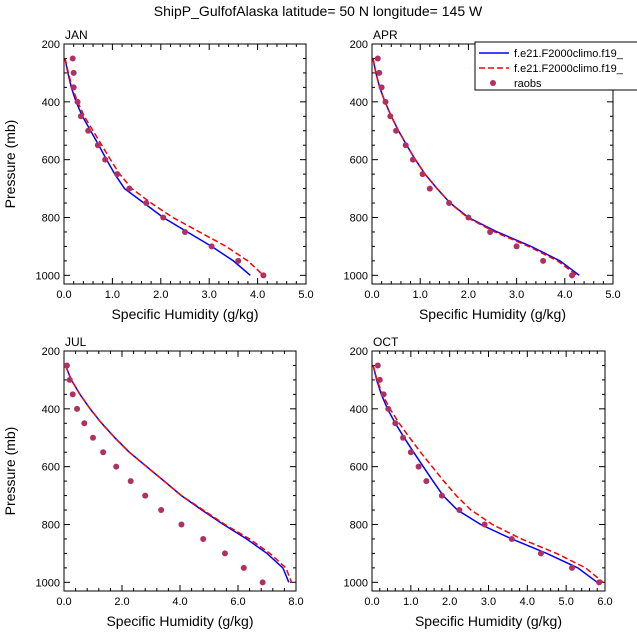 This screenshot has height=639, width=637. What do you see at coordinates (612, 295) in the screenshot?
I see `x-tick-label: 5.0` at bounding box center [612, 295].